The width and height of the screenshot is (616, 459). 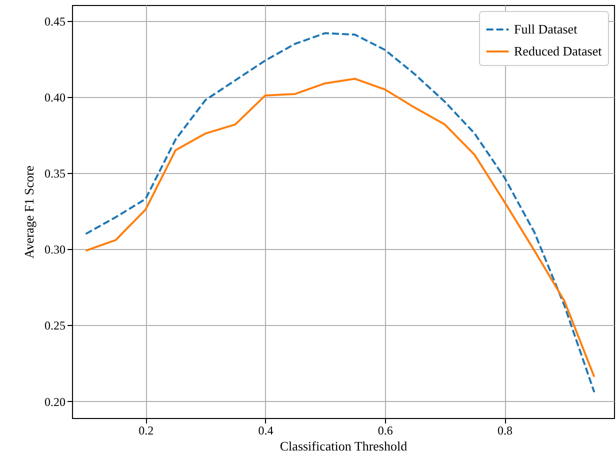 What do you see at coordinates (55, 97) in the screenshot?
I see `y-tick-label: 0.40` at bounding box center [55, 97].